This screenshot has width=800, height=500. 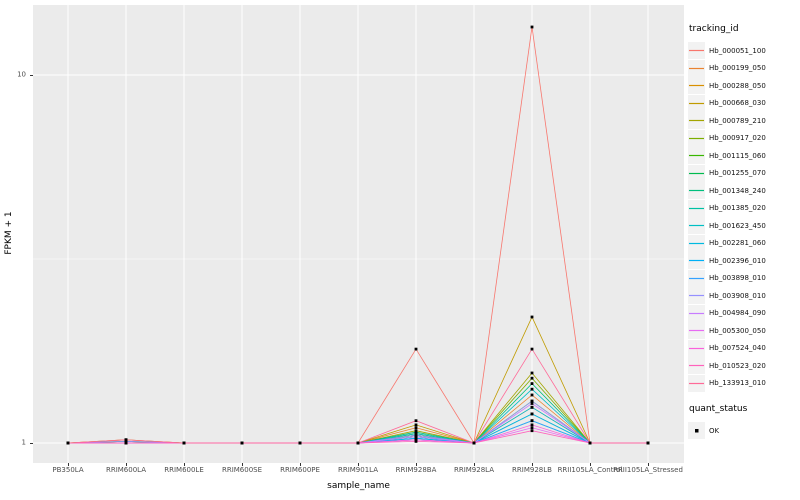 I want to click on legend-item-Hb_001115_060: Hb_001115_060, so click(x=743, y=156).